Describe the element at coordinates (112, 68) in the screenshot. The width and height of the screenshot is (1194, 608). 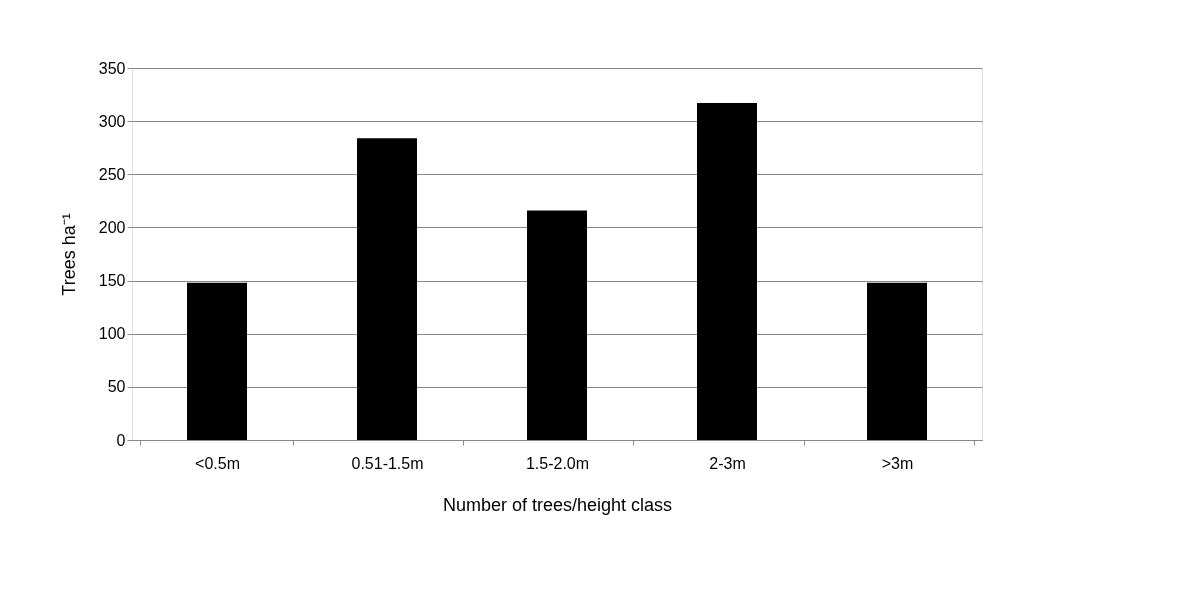
I see `y-tick-label: 350` at that location.